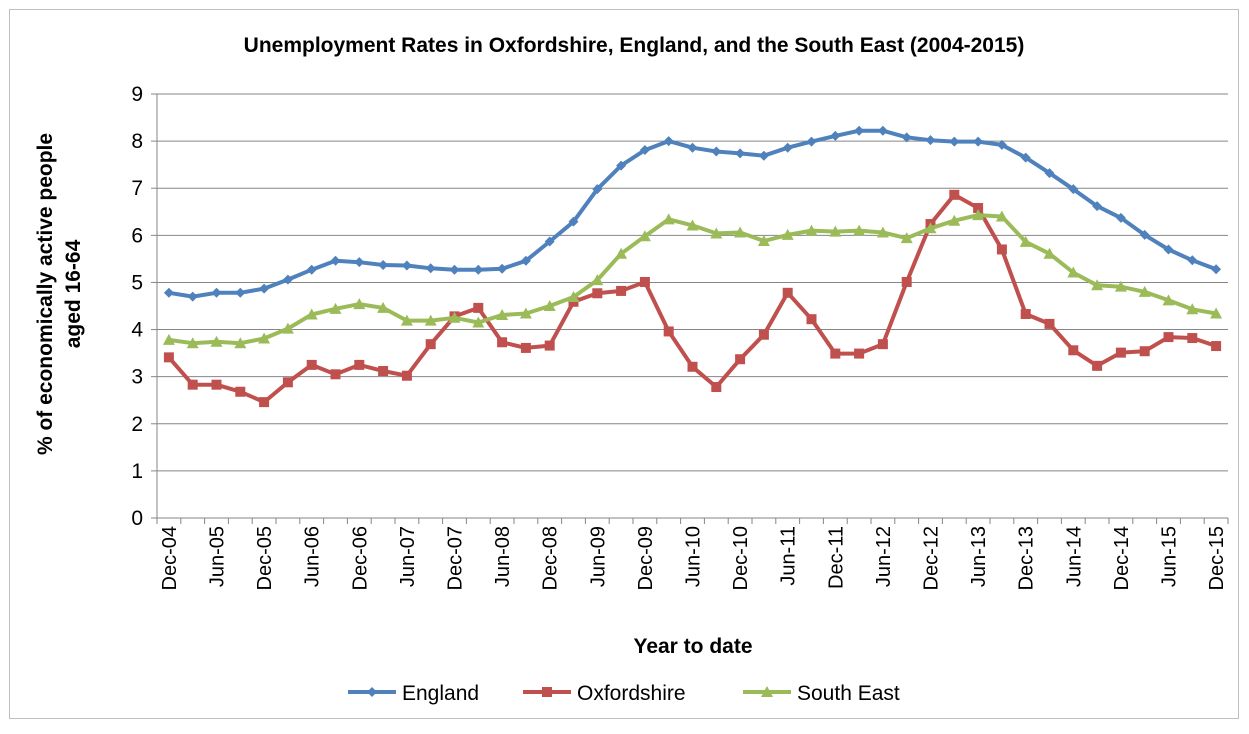 The width and height of the screenshot is (1249, 734). Describe the element at coordinates (692, 646) in the screenshot. I see `x-axis-title: Year to date` at that location.